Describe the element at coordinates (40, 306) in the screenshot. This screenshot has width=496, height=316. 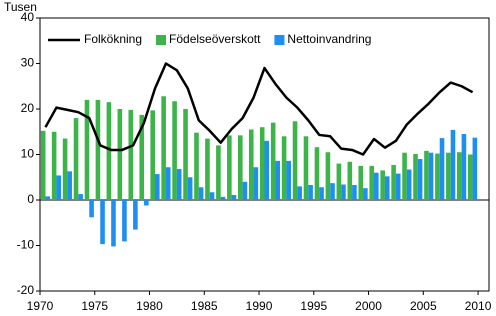
I see `x-tick-label: 1970` at that location.